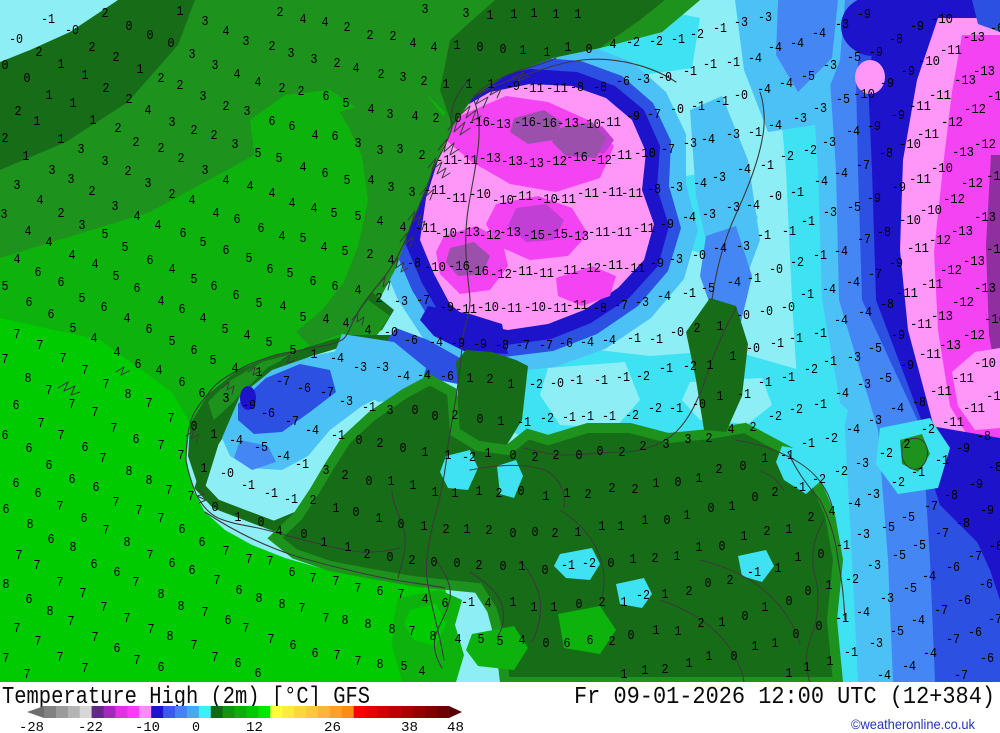 This screenshot has height=733, width=1000. What do you see at coordinates (332, 726) in the screenshot?
I see `svg-text: 26` at bounding box center [332, 726].